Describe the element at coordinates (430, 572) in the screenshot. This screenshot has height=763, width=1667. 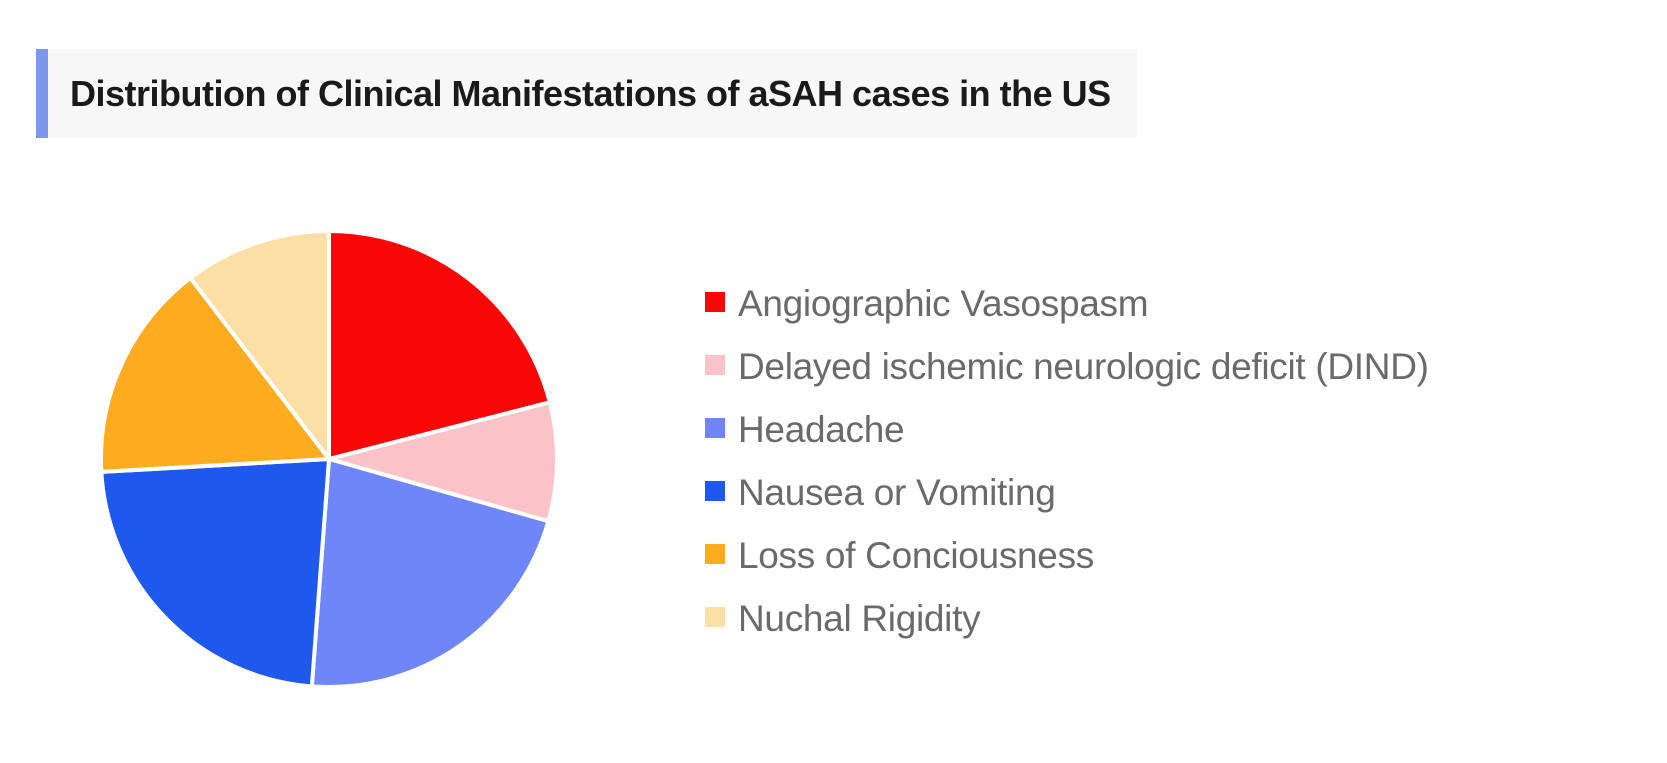
I see `pie-slice-headache` at that location.